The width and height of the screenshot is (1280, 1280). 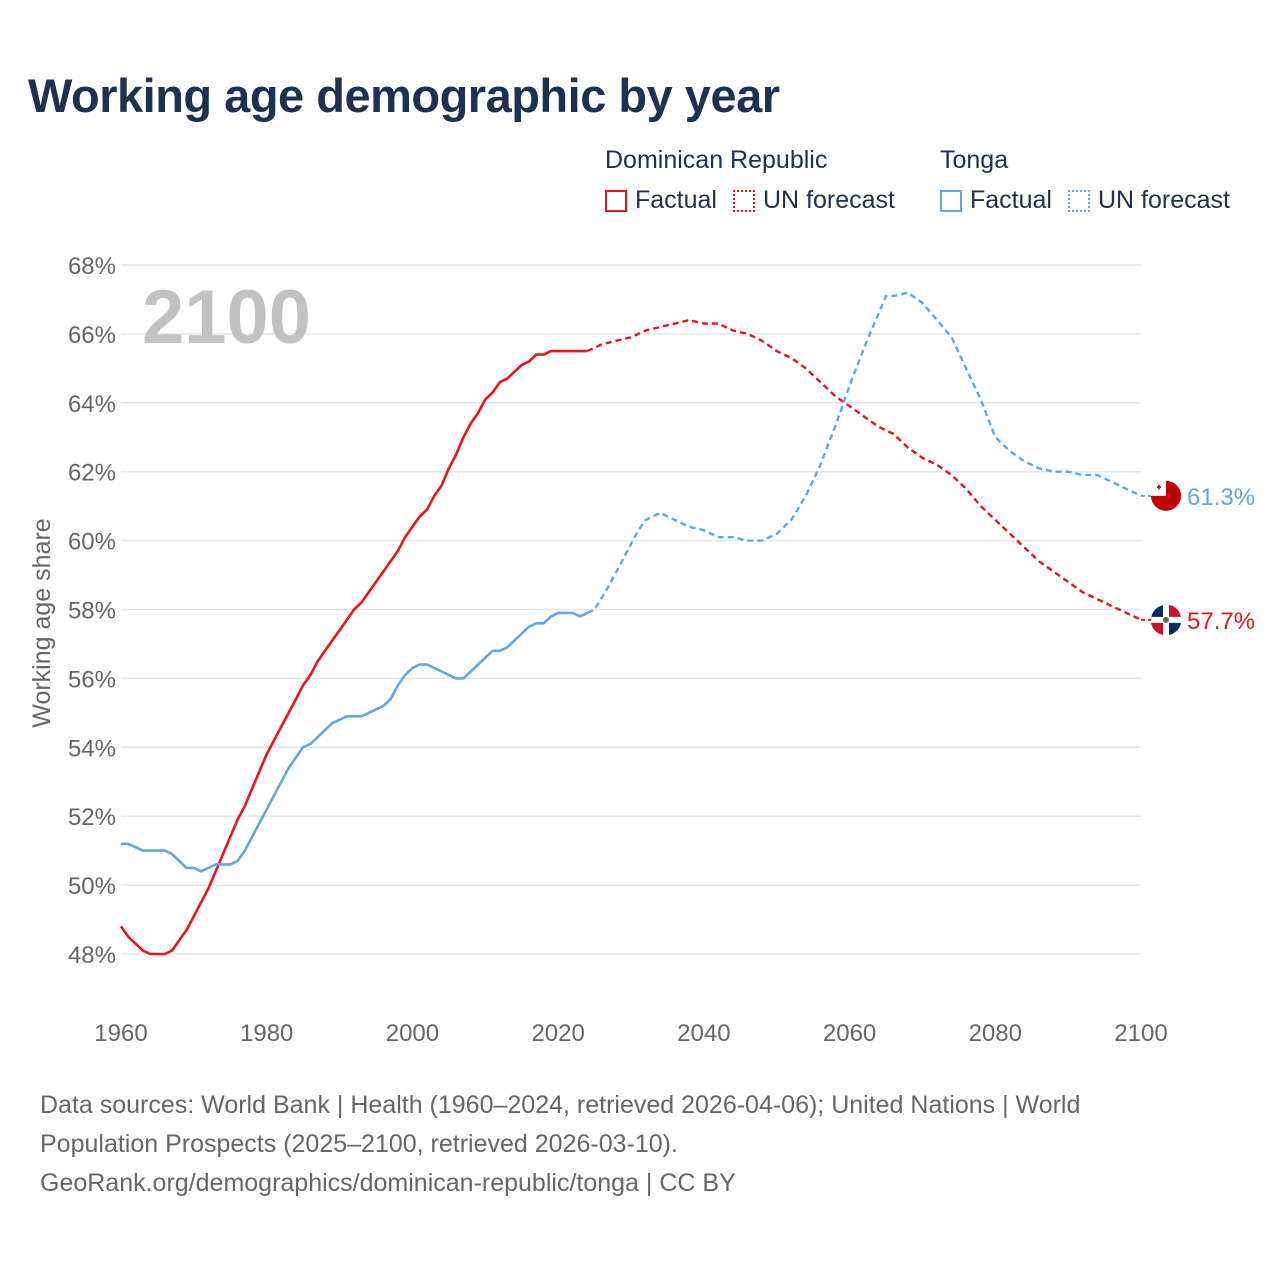 I want to click on y-tick-label: 62%, so click(x=92, y=473).